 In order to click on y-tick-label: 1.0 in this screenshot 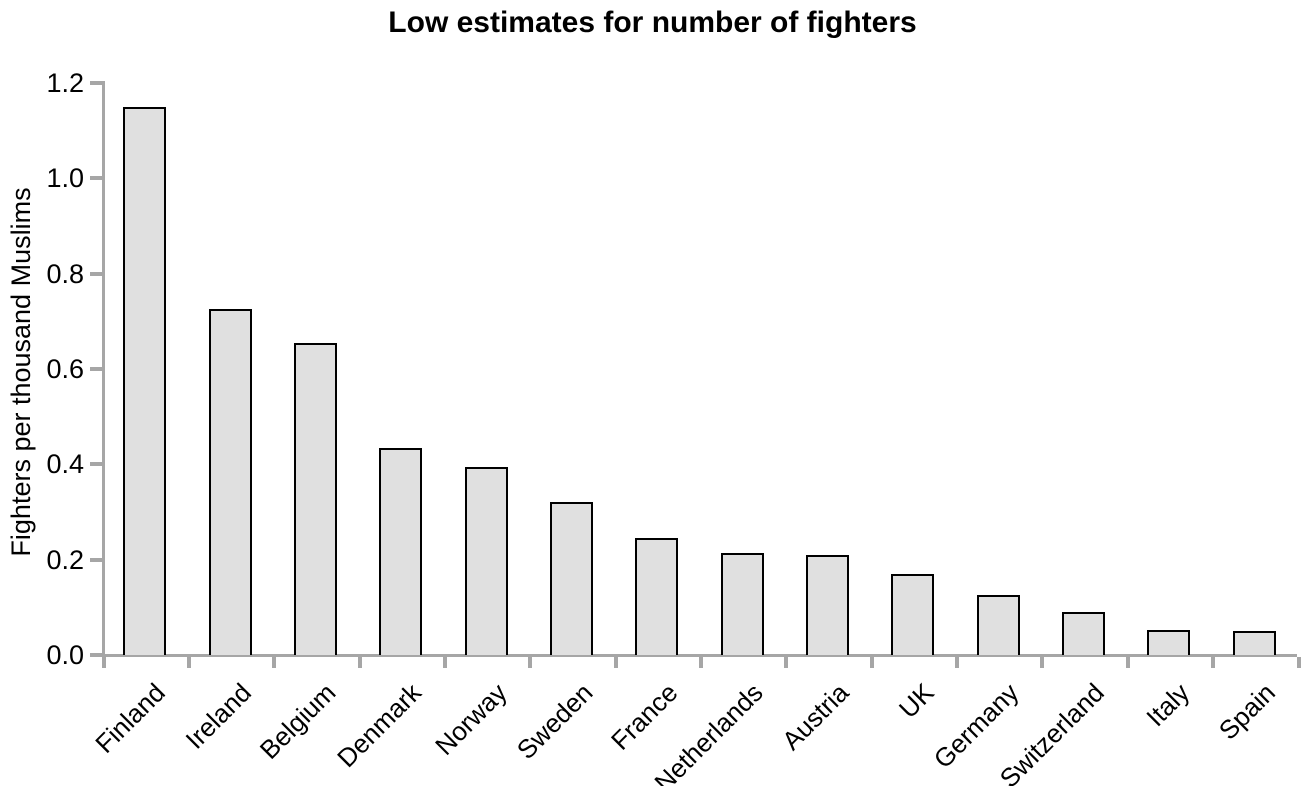, I will do `click(65, 178)`.